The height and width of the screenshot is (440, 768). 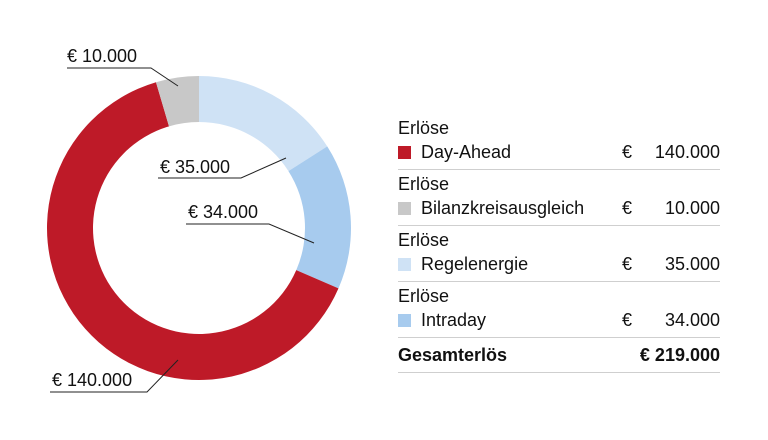 I want to click on leader-line-intraday, so click(x=250, y=233).